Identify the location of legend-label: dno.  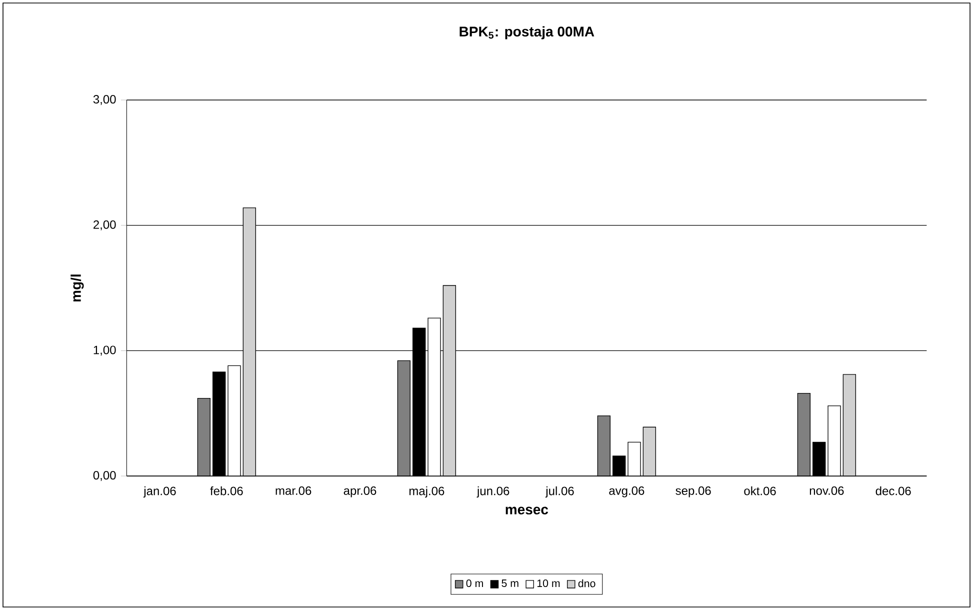
(587, 583).